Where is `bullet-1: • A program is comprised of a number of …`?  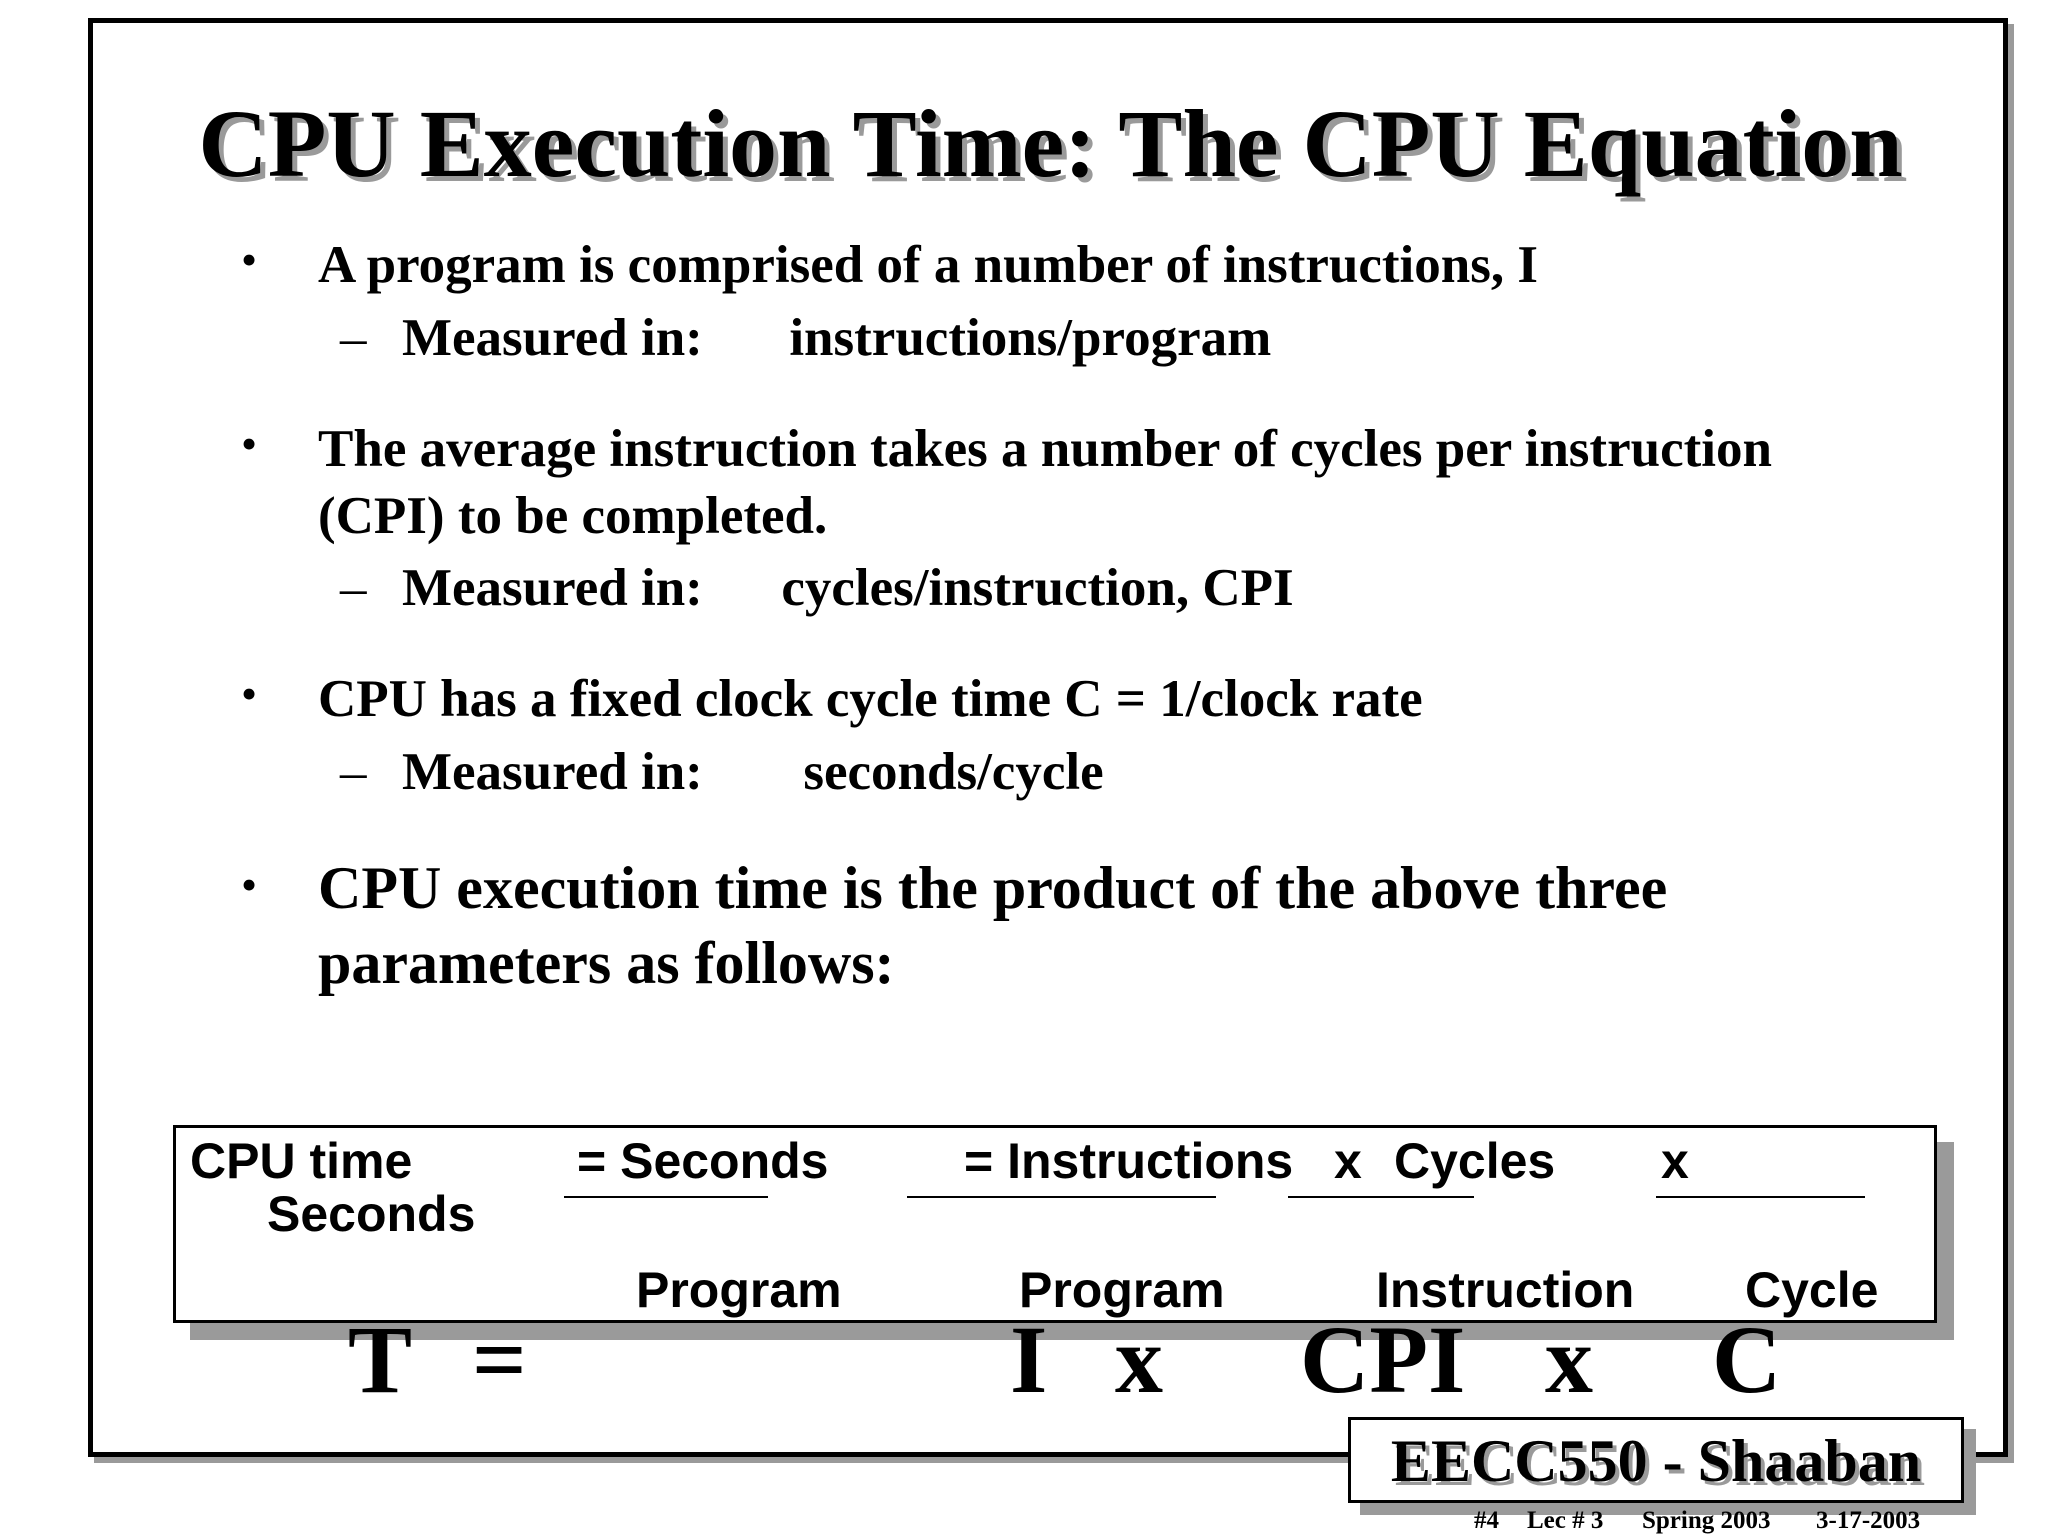 bullet-1: • A program is comprised of a number of … is located at coordinates (890, 265).